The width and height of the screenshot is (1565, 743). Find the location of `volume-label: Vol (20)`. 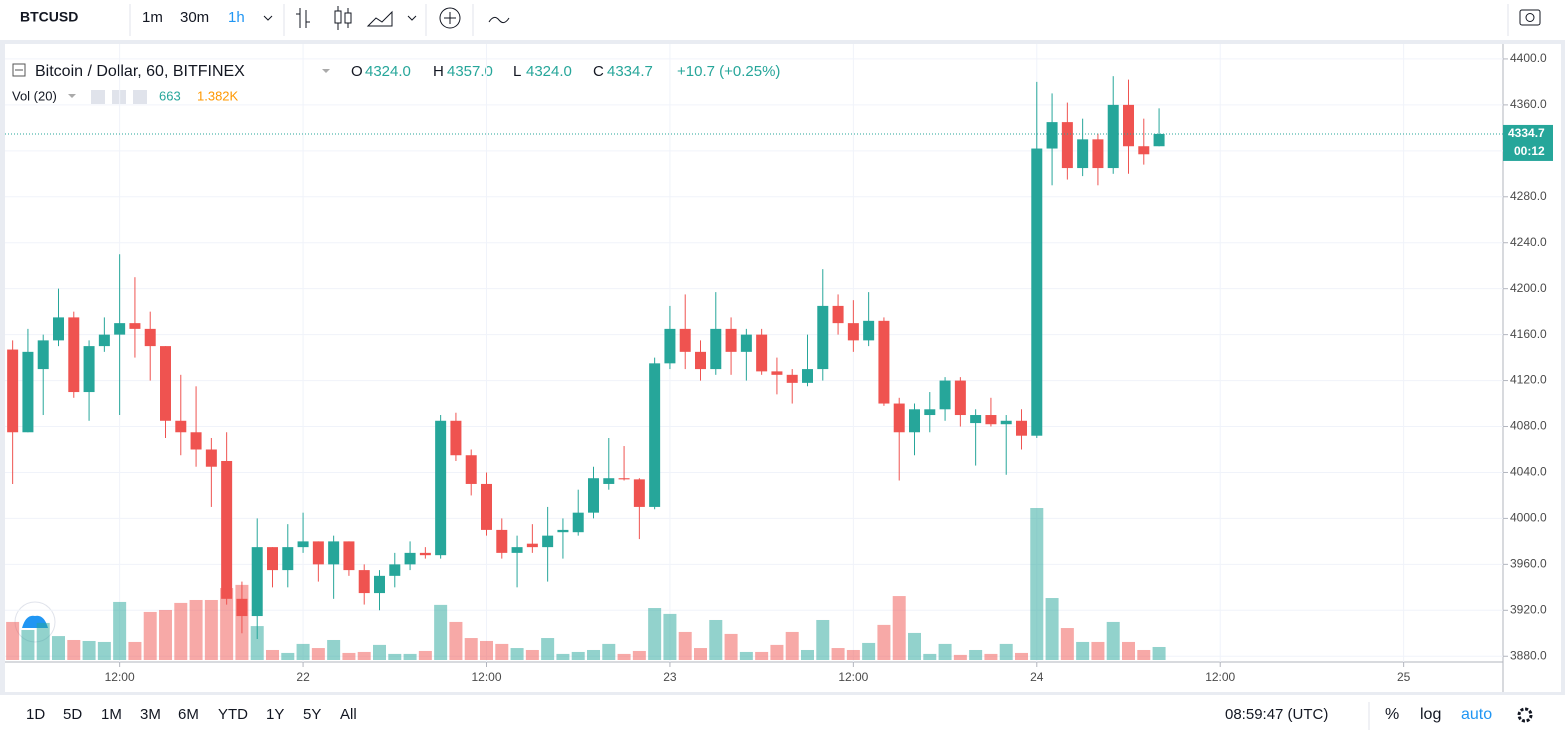

volume-label: Vol (20) is located at coordinates (34, 95).